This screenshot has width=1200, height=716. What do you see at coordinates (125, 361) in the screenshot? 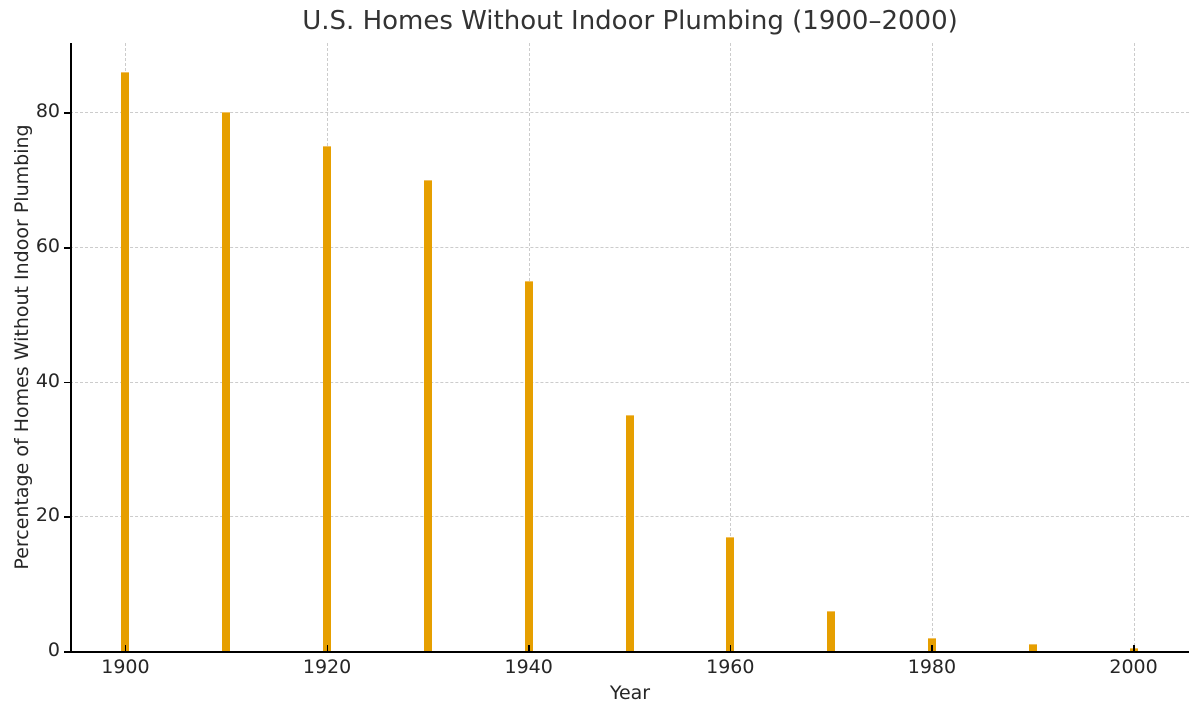
I see `bar-1900` at bounding box center [125, 361].